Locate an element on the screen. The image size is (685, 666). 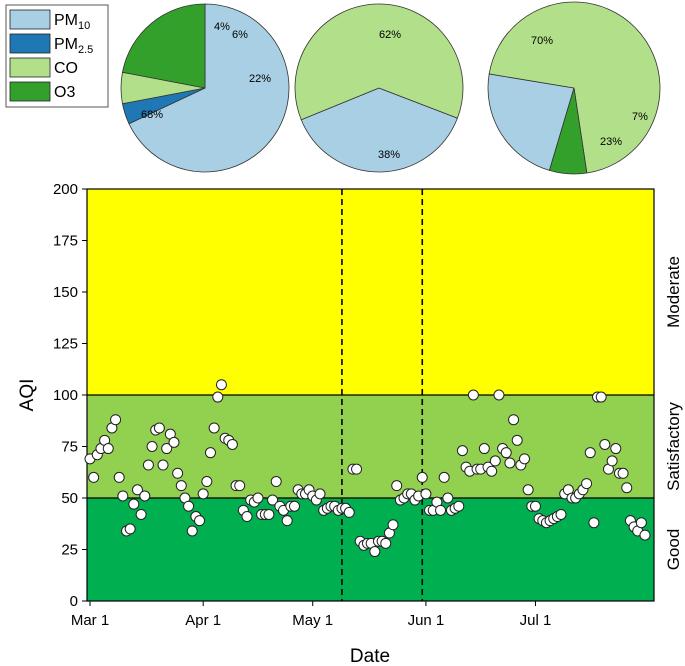
legend-label-subscript: 2.5 is located at coordinates (85, 50).